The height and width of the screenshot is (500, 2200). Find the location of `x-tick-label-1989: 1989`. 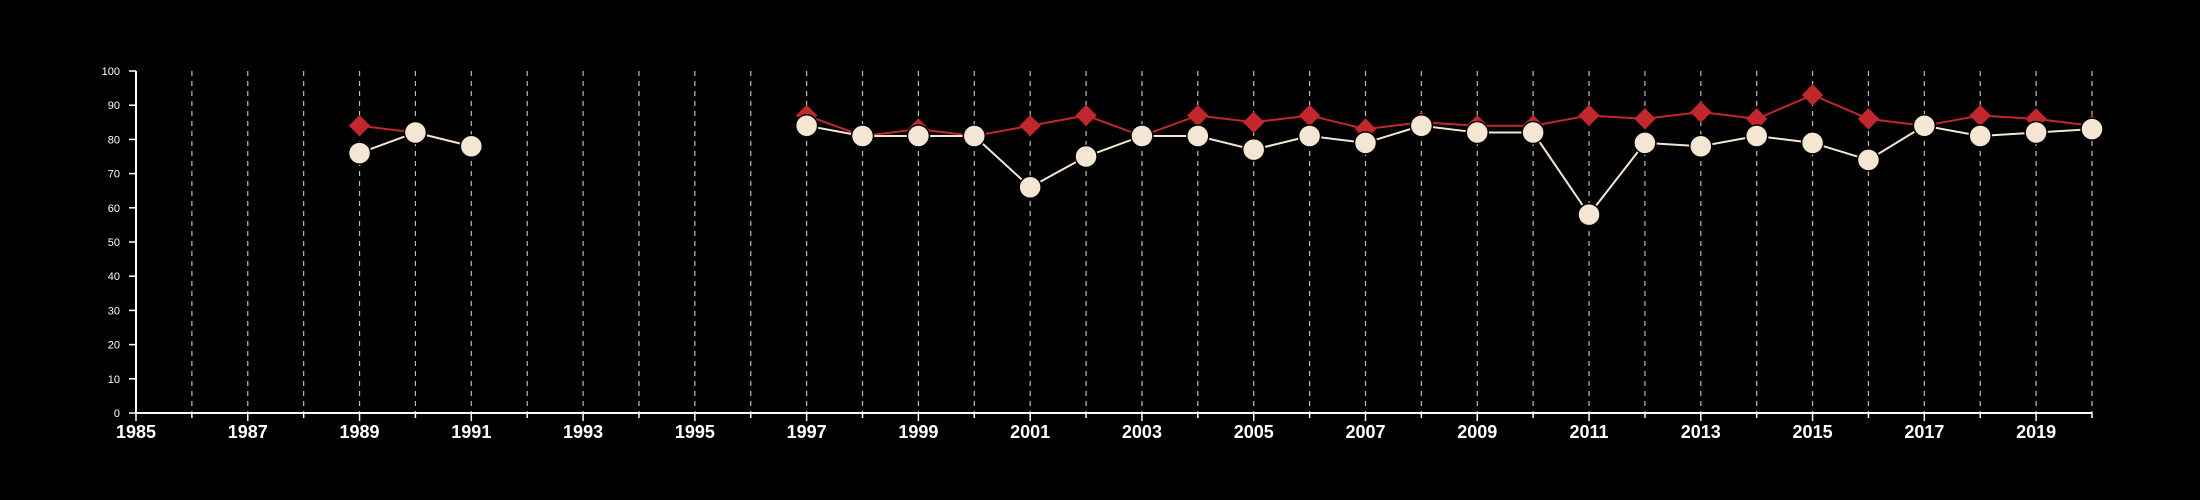

x-tick-label-1989: 1989 is located at coordinates (360, 432).